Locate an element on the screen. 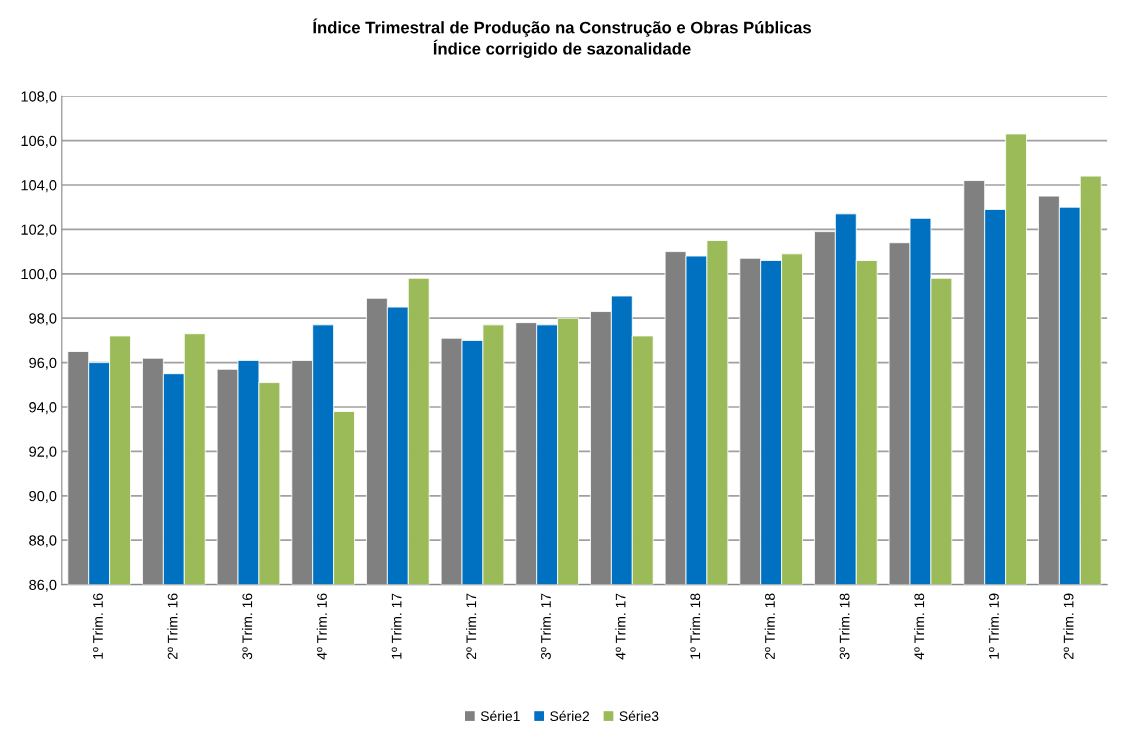 Image resolution: width=1124 pixels, height=740 pixels. y-tick-label: 106,0 is located at coordinates (39, 141).